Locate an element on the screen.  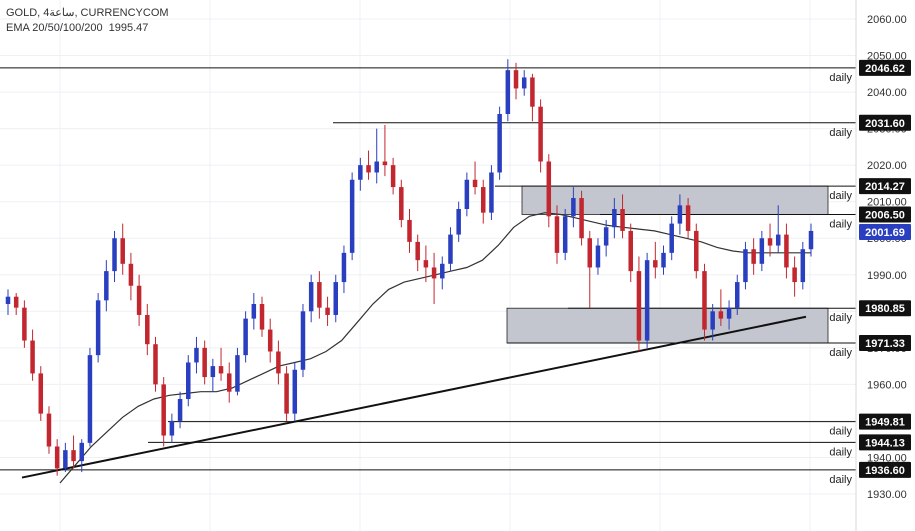
price-tick-label: 2060.00 is located at coordinates (887, 20).